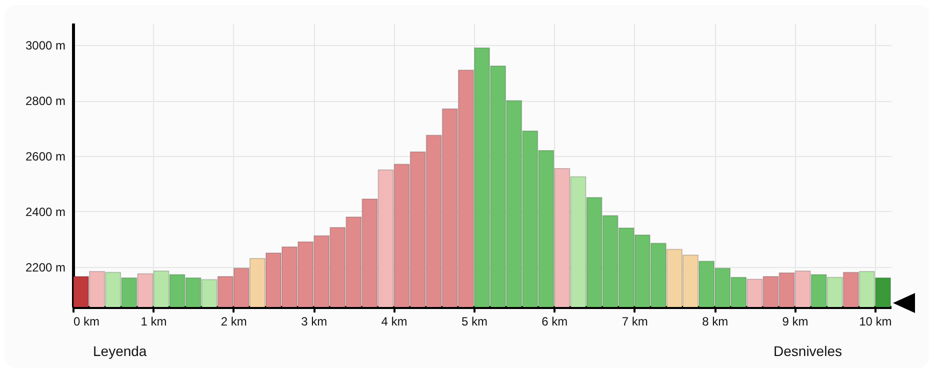  Describe the element at coordinates (233, 321) in the screenshot. I see `x-tick-label: 2 km` at that location.